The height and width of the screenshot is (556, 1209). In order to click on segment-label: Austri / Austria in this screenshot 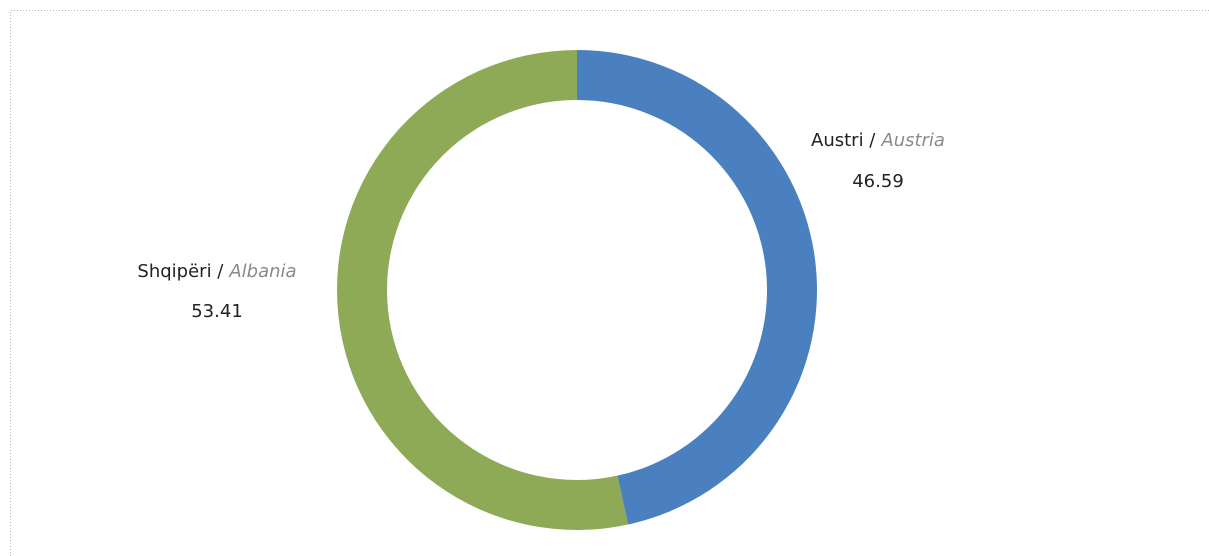, I will do `click(878, 140)`.